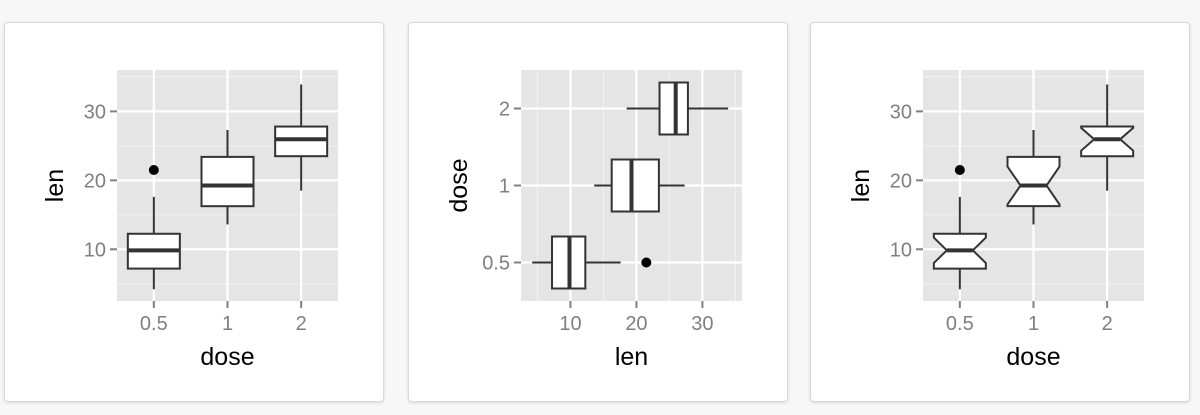  I want to click on y-tick-label: 2, so click(504, 110).